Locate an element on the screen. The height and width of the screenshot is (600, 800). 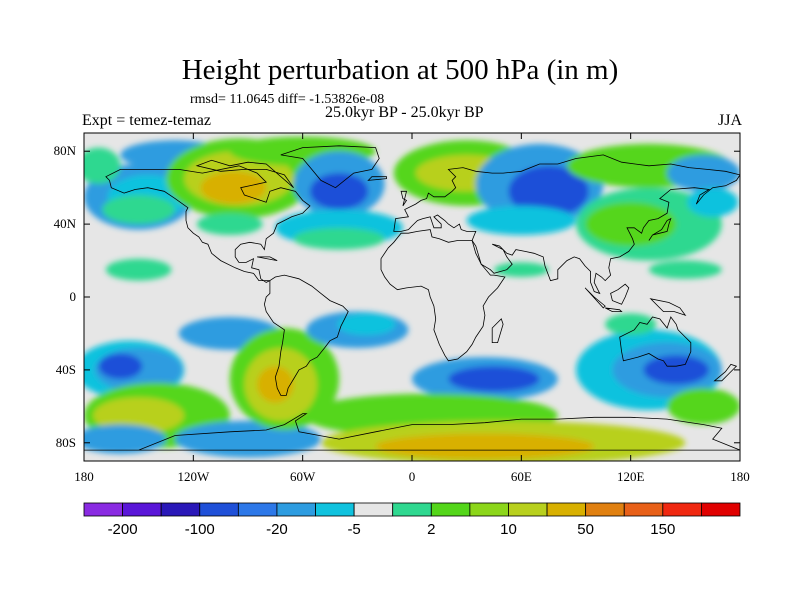
colorbar-label: -20 is located at coordinates (277, 529).